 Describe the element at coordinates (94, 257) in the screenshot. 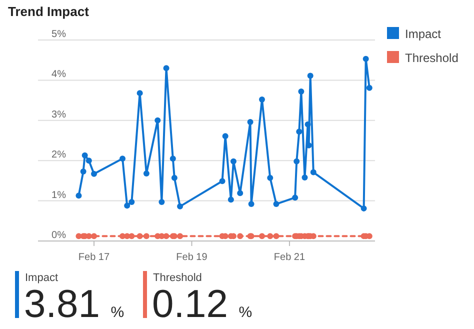

I see `x-tick-label: Feb 17` at that location.